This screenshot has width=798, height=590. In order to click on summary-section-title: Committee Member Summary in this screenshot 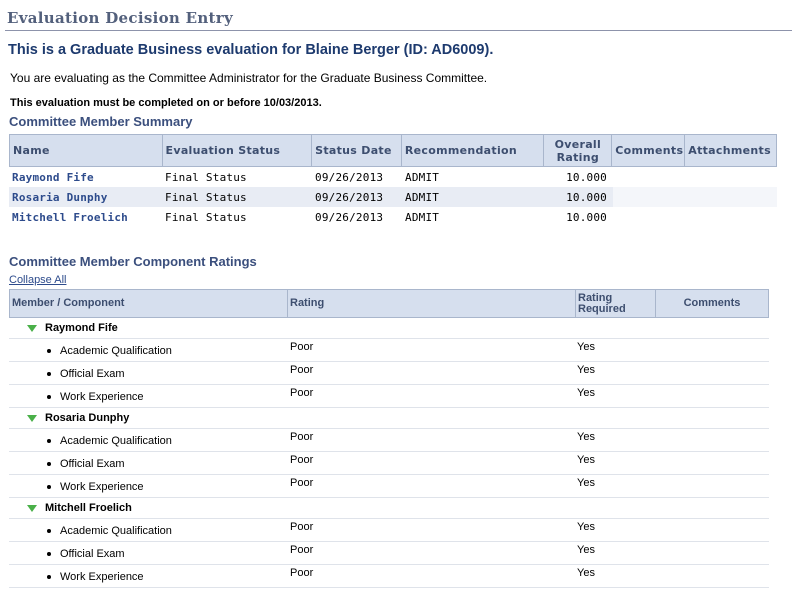, I will do `click(101, 121)`.